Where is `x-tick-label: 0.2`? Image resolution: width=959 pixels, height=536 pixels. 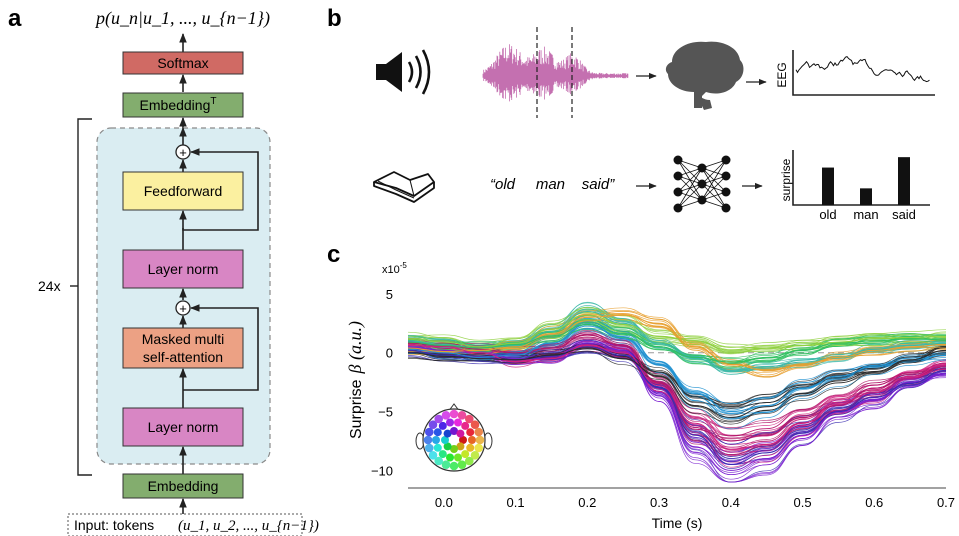 x-tick-label: 0.2 is located at coordinates (587, 502).